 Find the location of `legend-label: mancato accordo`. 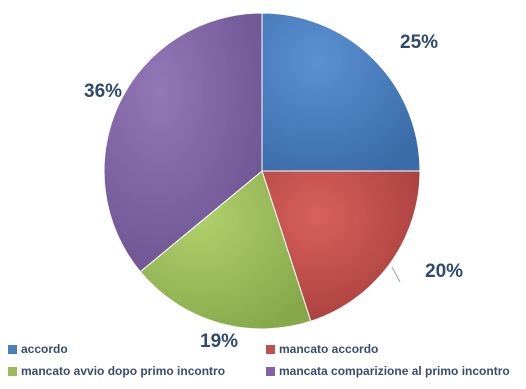

legend-label: mancato accordo is located at coordinates (329, 349).